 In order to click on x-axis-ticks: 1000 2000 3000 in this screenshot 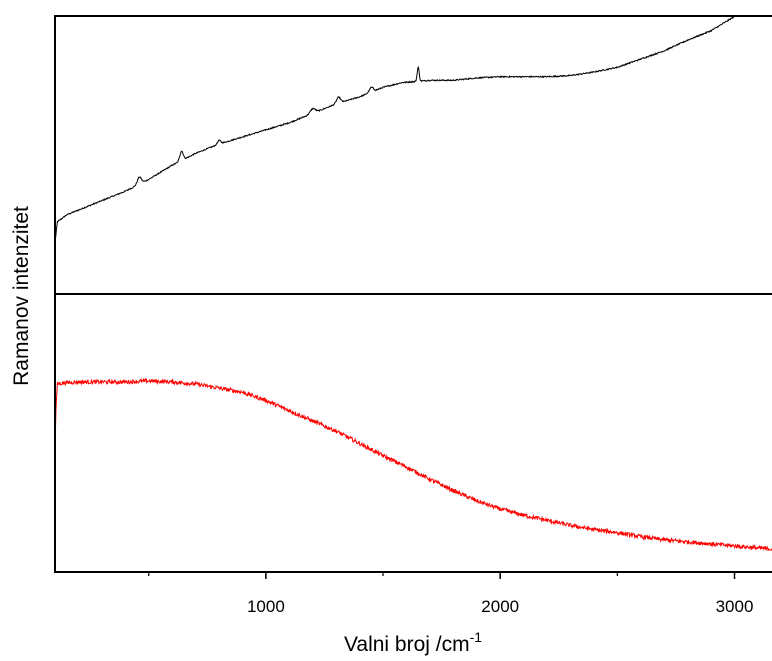, I will do `click(451, 594)`.